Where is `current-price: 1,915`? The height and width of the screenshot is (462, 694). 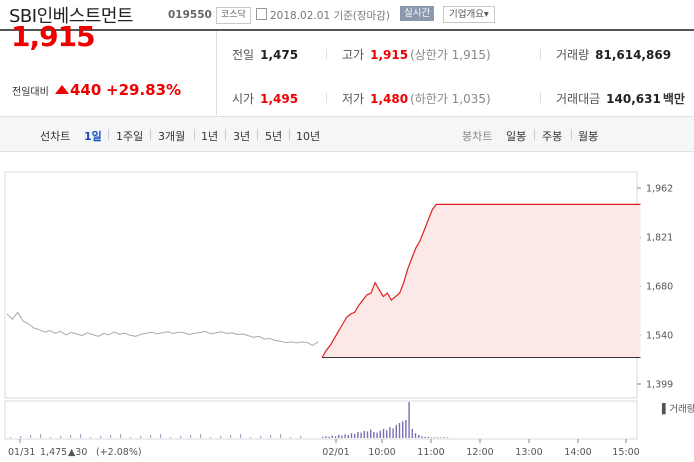
current-price: 1,915 is located at coordinates (53, 36).